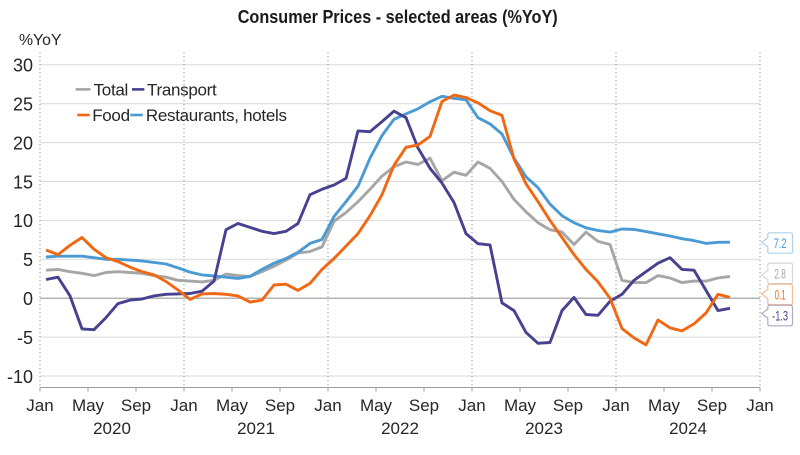  I want to click on svg-text: 25, so click(23, 105).